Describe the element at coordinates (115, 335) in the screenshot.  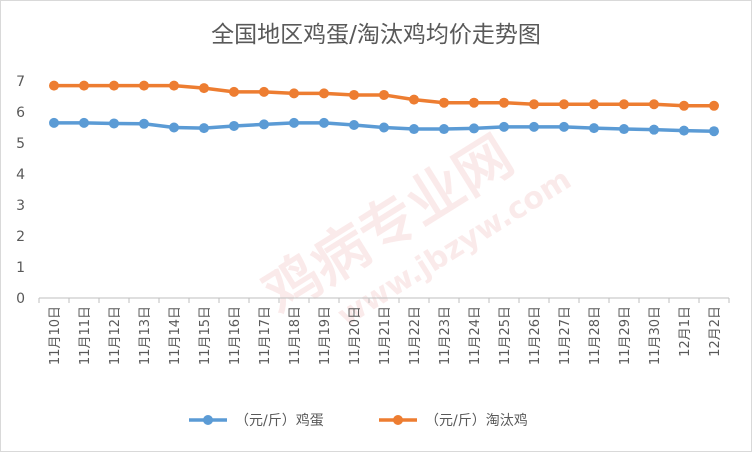
I see `x-tick-label: 11月12日` at that location.